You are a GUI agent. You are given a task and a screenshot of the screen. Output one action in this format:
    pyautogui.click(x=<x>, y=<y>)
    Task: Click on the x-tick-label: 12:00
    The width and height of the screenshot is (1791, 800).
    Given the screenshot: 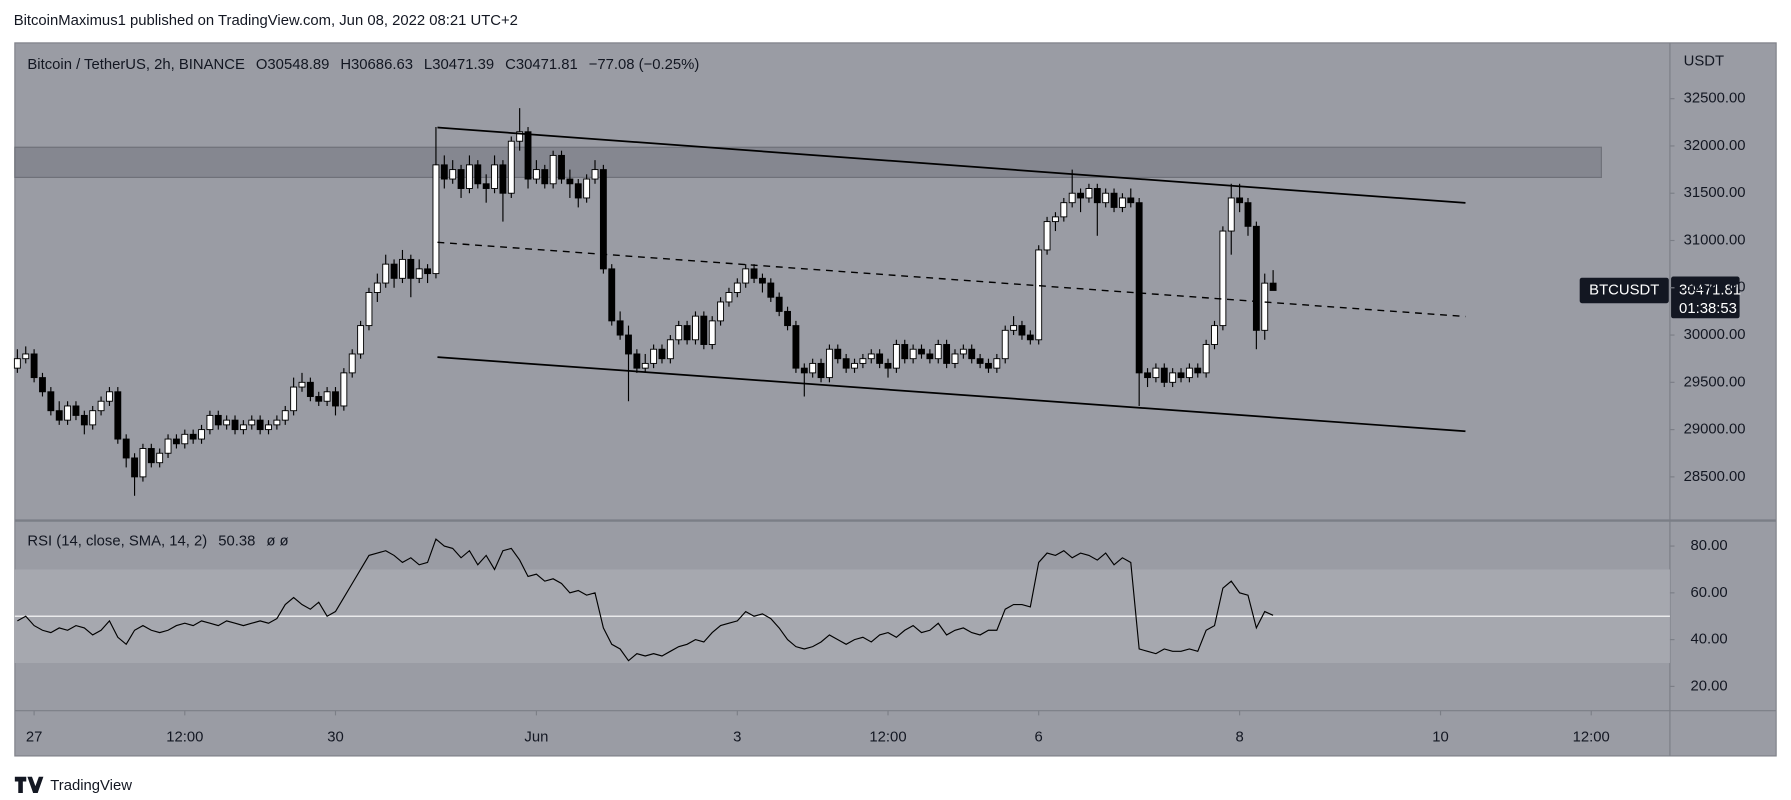 What is the action you would take?
    pyautogui.click(x=184, y=736)
    